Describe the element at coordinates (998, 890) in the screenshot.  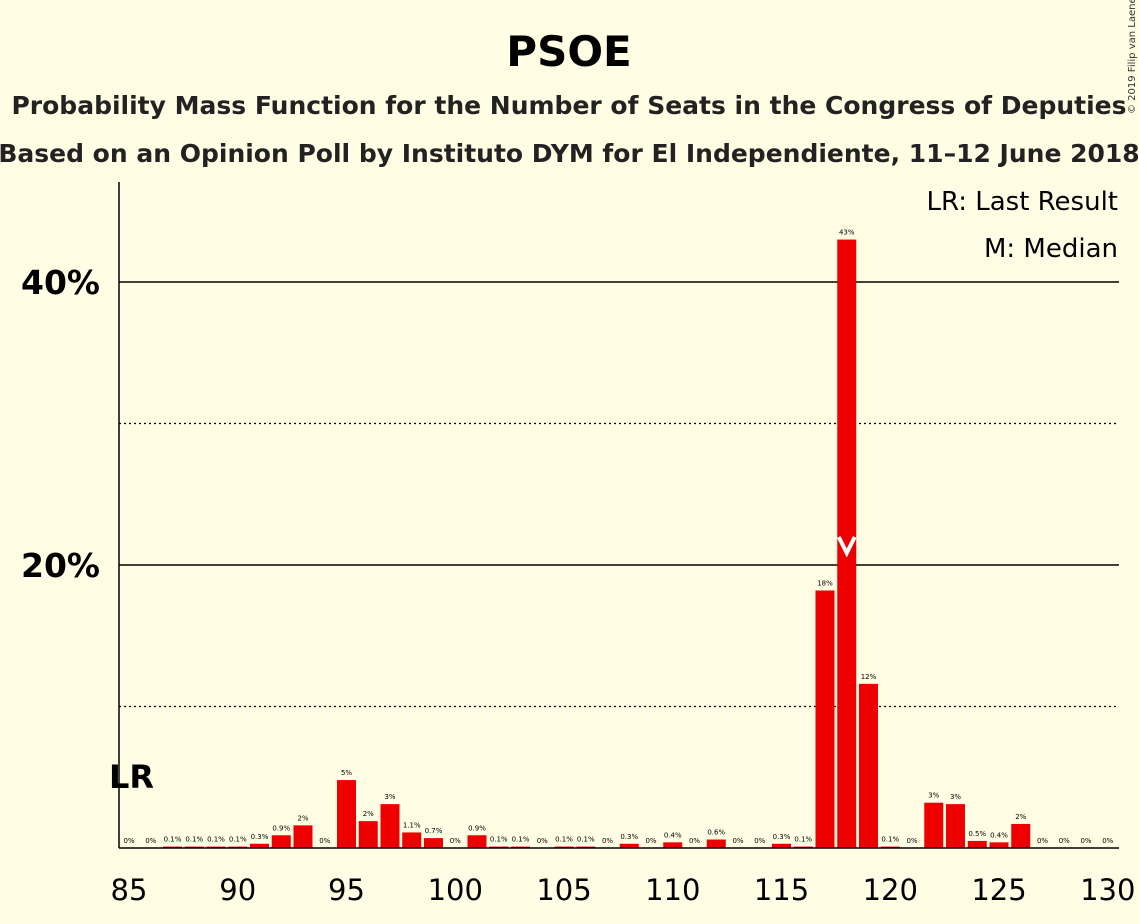
I see `x-tick-label: 125` at that location.